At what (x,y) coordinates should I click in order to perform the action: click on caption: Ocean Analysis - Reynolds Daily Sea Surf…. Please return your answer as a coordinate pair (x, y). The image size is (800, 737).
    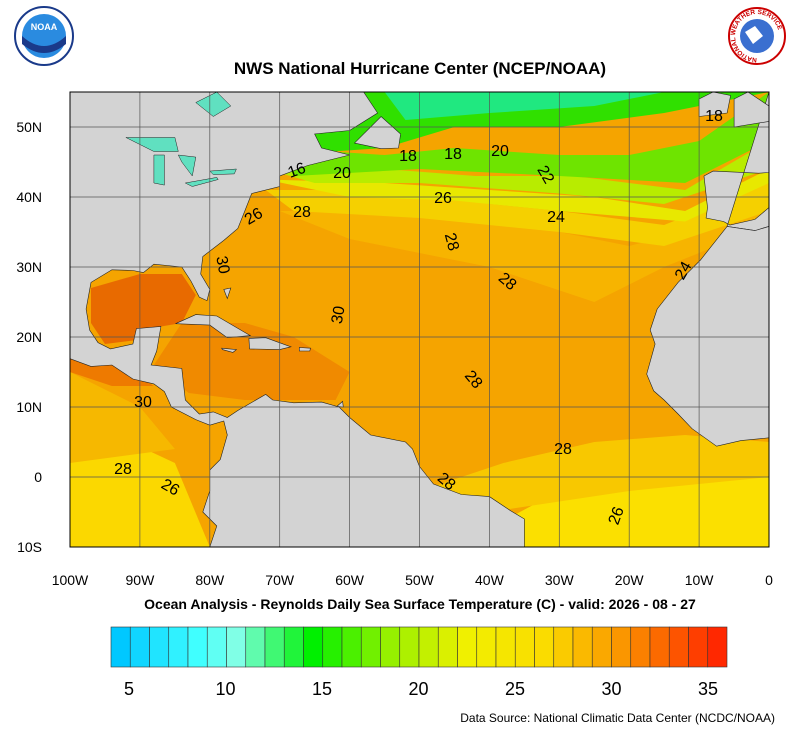
    Looking at the image, I should click on (420, 604).